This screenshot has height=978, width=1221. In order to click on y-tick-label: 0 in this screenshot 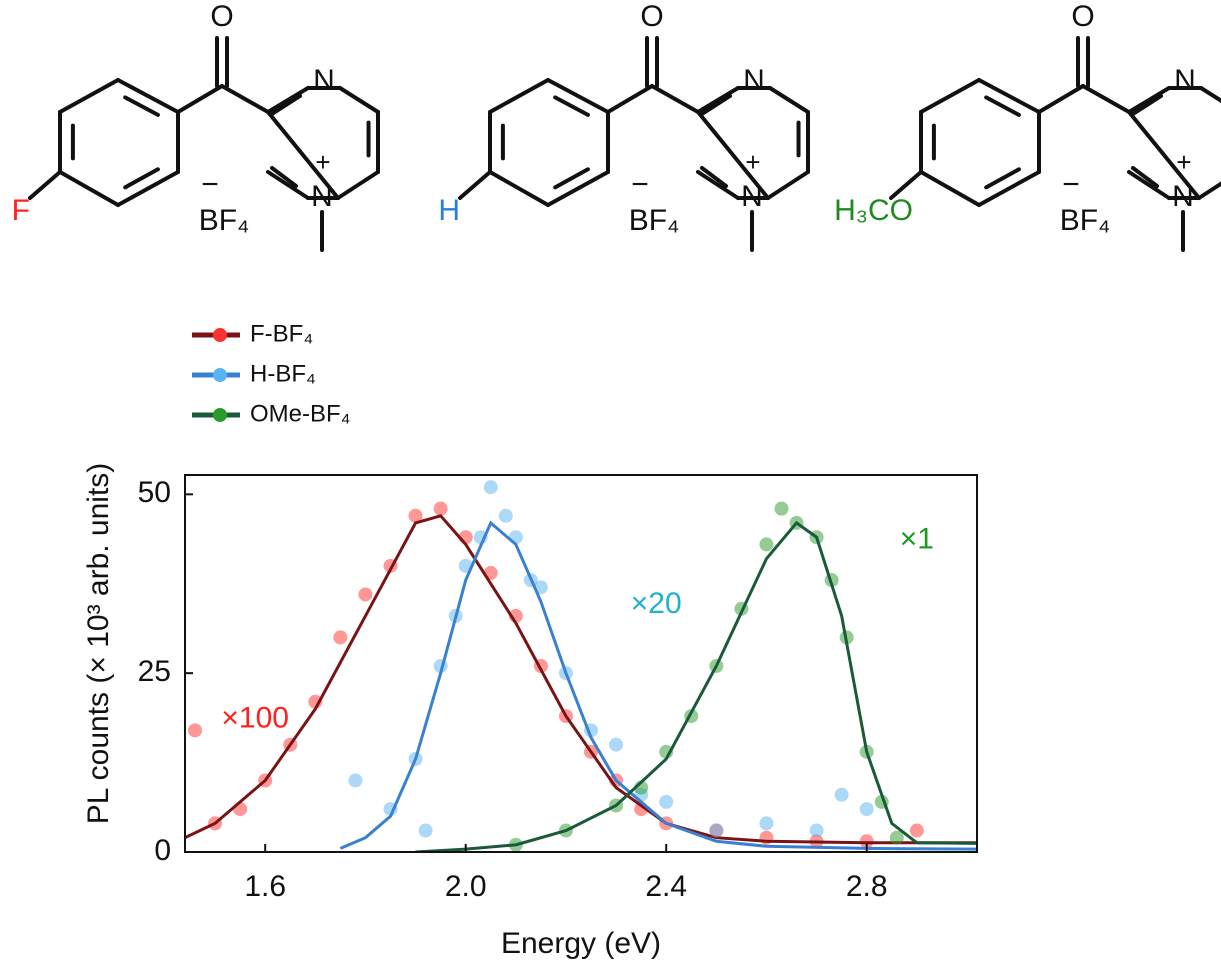, I will do `click(162, 850)`.